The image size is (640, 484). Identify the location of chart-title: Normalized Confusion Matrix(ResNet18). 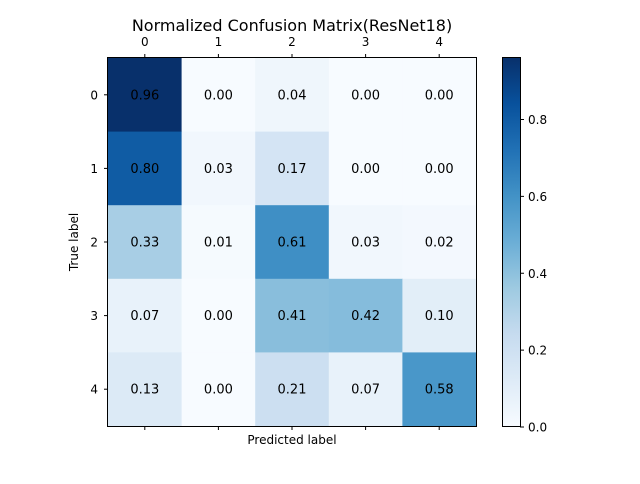
(292, 25).